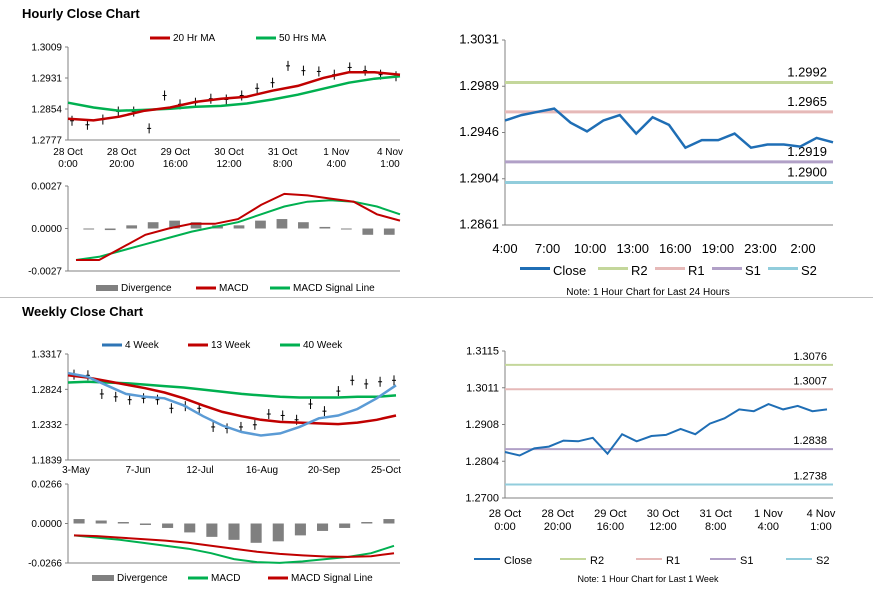 The height and width of the screenshot is (601, 873). What do you see at coordinates (479, 224) in the screenshot?
I see `hourly-levels-ytick-label: 1.2861` at bounding box center [479, 224].